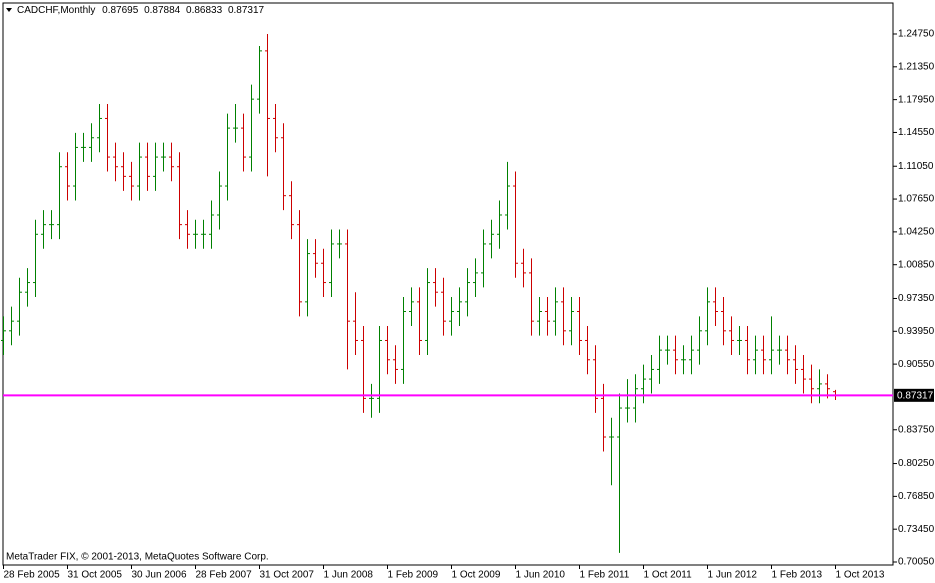 The width and height of the screenshot is (935, 583). I want to click on y-tick-label: 1.00850, so click(916, 264).